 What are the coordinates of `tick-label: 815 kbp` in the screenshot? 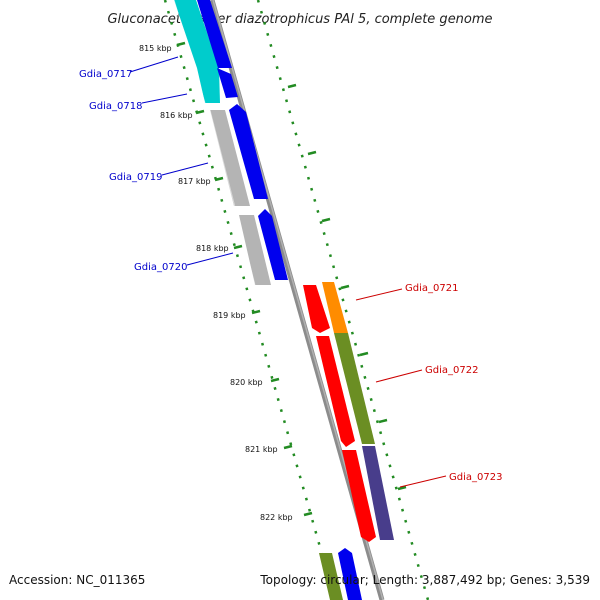 It's located at (155, 48).